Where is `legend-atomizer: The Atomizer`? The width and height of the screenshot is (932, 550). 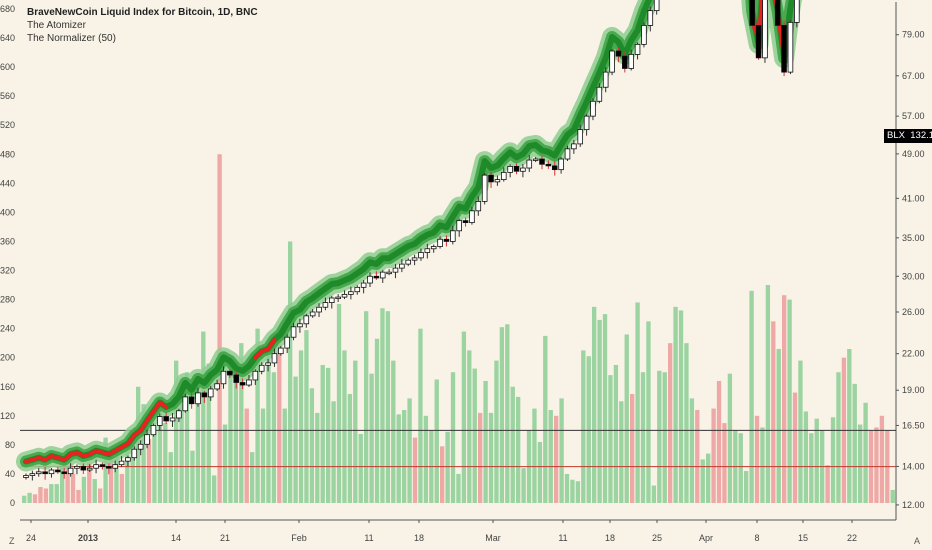 legend-atomizer: The Atomizer is located at coordinates (56, 25).